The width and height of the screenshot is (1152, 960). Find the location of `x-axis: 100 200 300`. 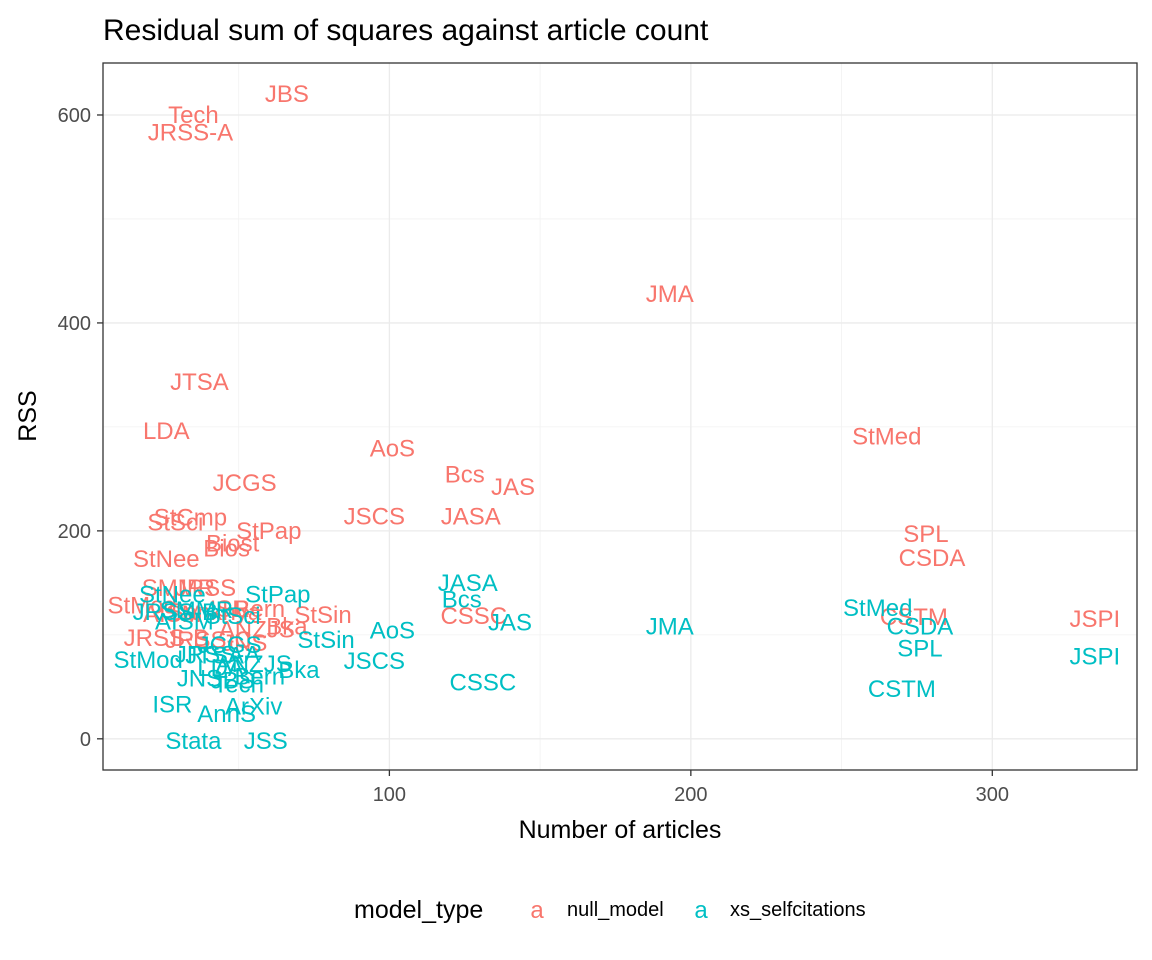

x-axis: 100 200 300 is located at coordinates (691, 788).